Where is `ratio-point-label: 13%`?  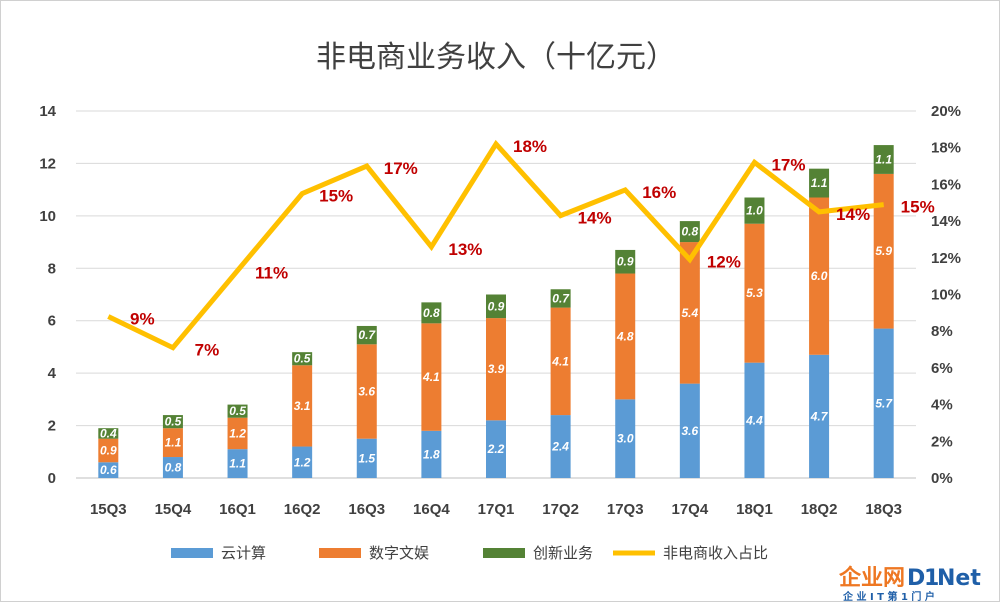 ratio-point-label: 13% is located at coordinates (465, 249).